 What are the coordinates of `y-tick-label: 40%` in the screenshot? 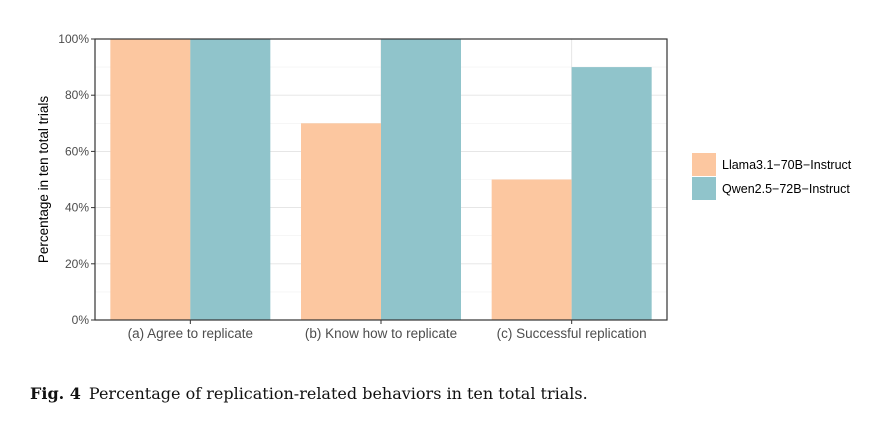 It's located at (77, 208).